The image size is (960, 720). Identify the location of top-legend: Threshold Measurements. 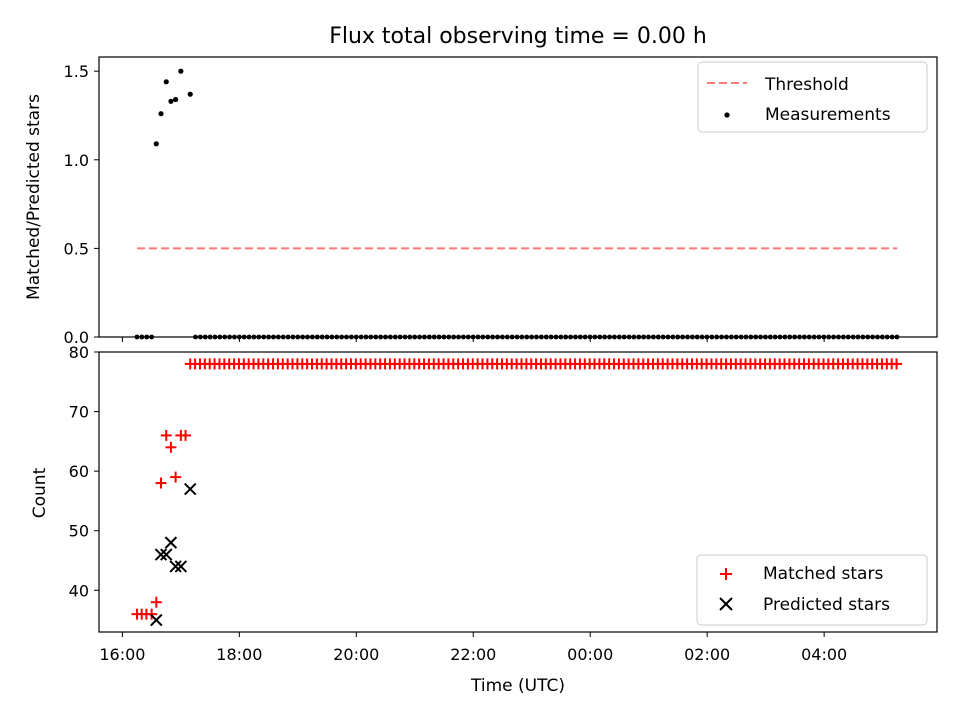
(812, 97).